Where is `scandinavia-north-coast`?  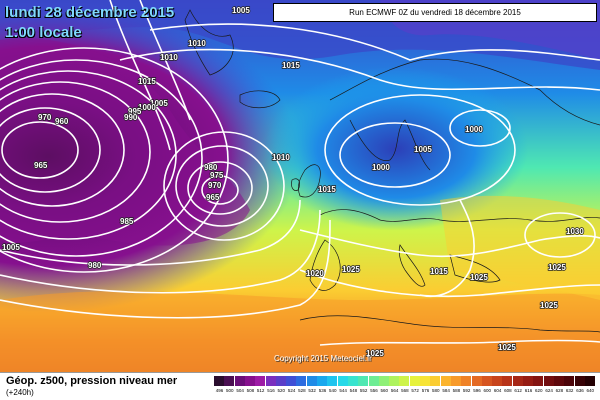 scandinavia-north-coast is located at coordinates (464, 92).